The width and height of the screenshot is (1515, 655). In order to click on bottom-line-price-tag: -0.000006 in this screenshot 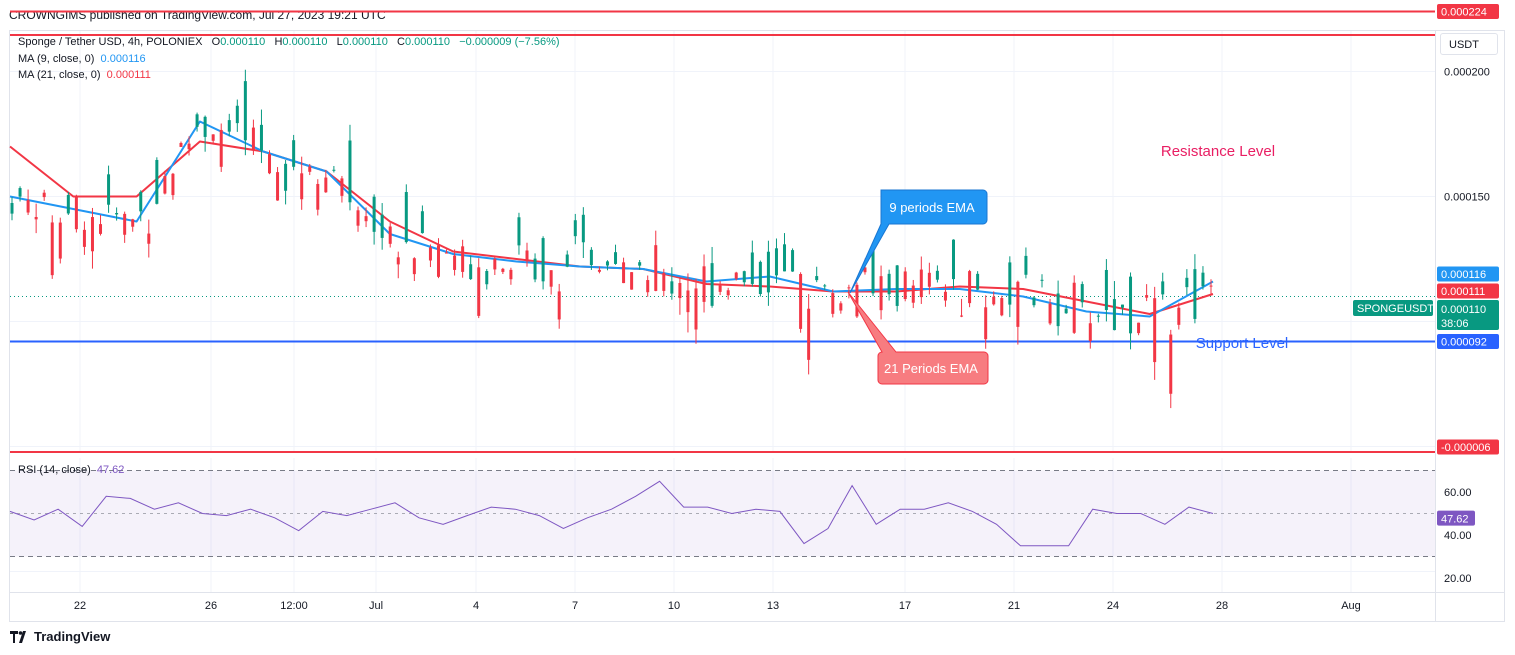, I will do `click(1468, 447)`.